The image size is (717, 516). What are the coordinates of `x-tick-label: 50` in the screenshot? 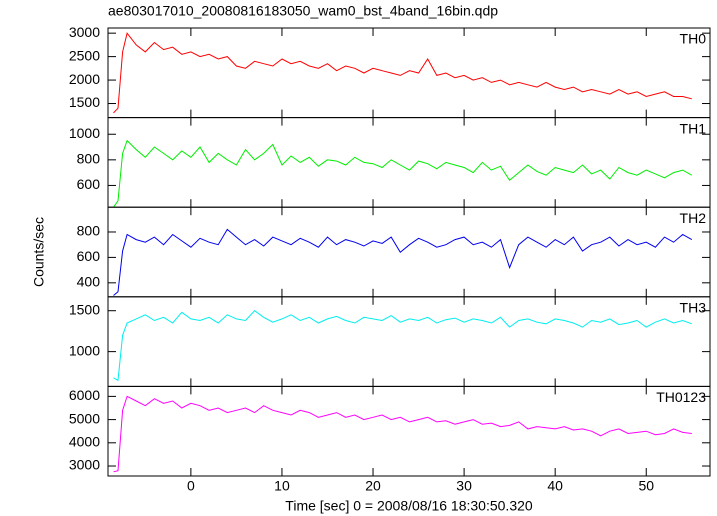 It's located at (646, 486).